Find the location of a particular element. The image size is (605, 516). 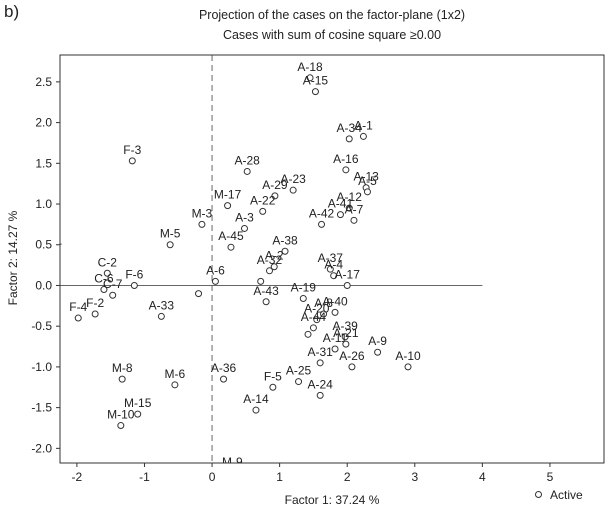

point-label: A-45 is located at coordinates (231, 236).